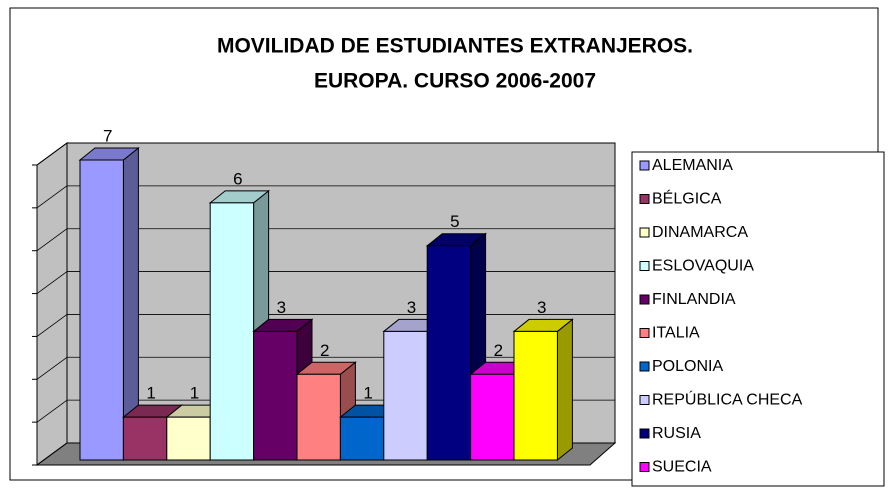 The width and height of the screenshot is (888, 488). I want to click on legend-label: RUSIA, so click(676, 433).